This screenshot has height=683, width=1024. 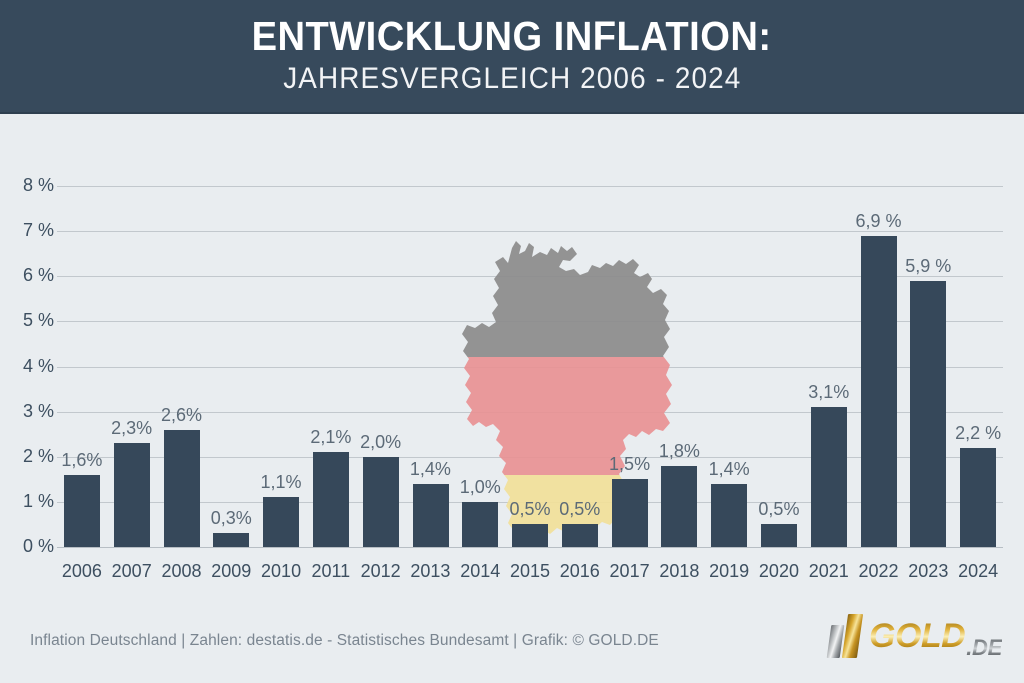 What do you see at coordinates (679, 366) in the screenshot?
I see `bar-group-2018: 1,8%` at bounding box center [679, 366].